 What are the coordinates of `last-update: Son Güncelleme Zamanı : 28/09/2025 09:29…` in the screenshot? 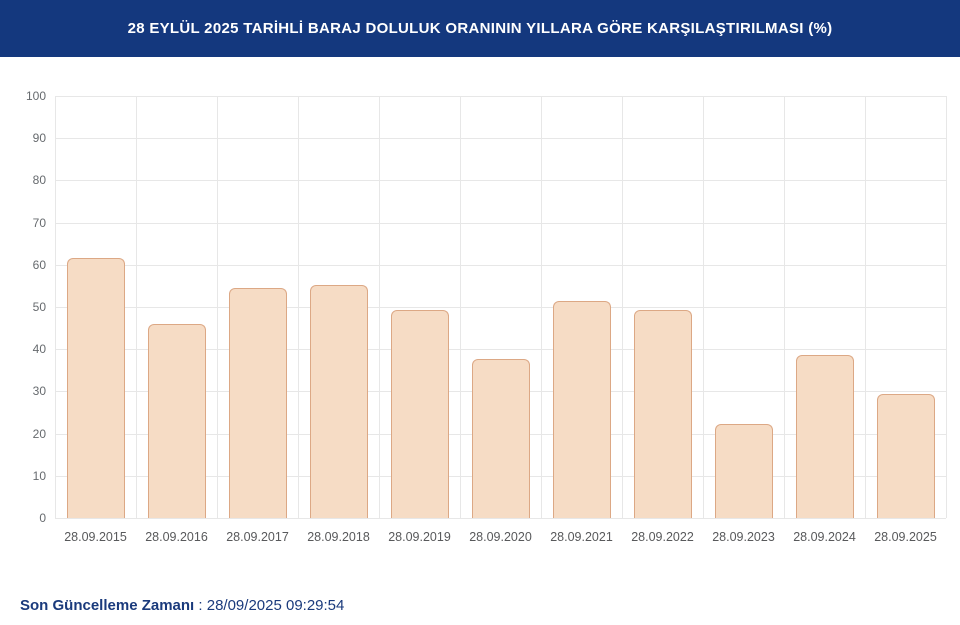 It's located at (182, 605).